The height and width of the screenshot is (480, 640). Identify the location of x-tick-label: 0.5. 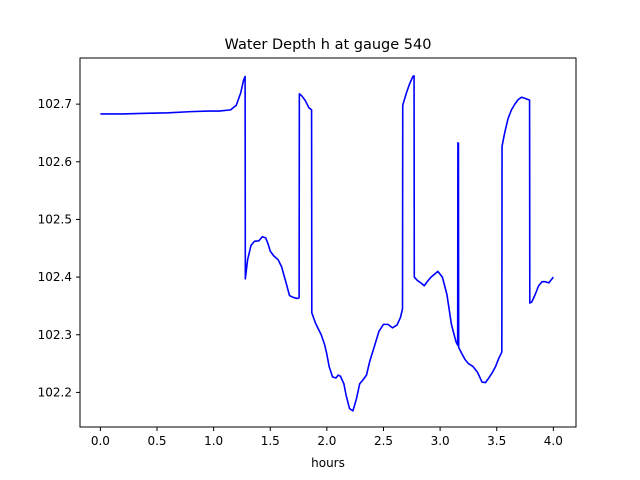
(156, 441).